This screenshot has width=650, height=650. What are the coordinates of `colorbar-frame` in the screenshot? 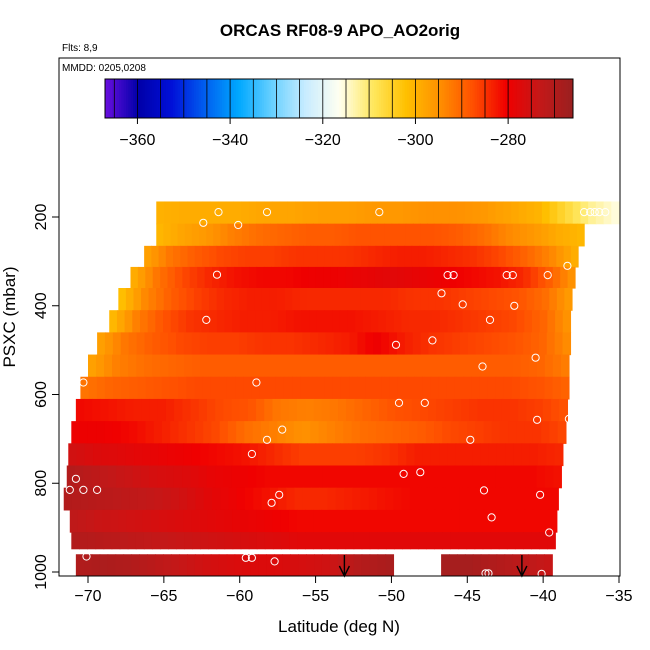 It's located at (339, 98).